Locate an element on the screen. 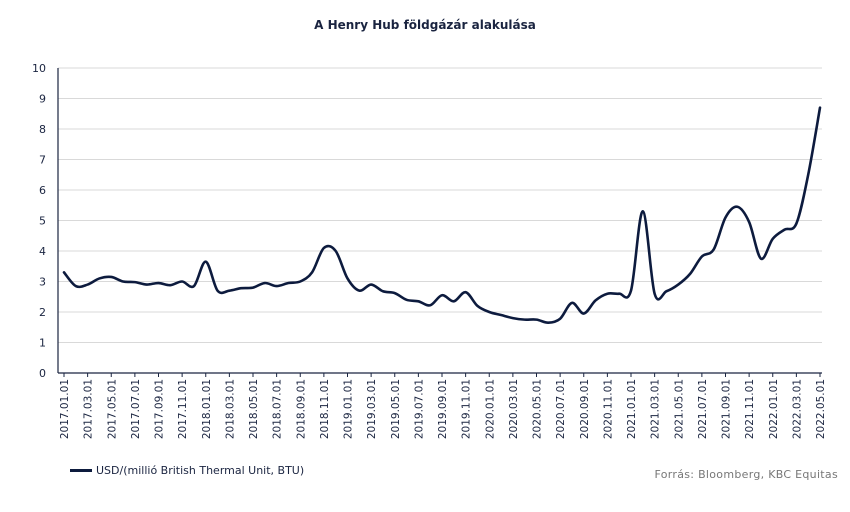 Image resolution: width=850 pixels, height=512 pixels. x-tick-label: 2019.11.01 is located at coordinates (467, 409).